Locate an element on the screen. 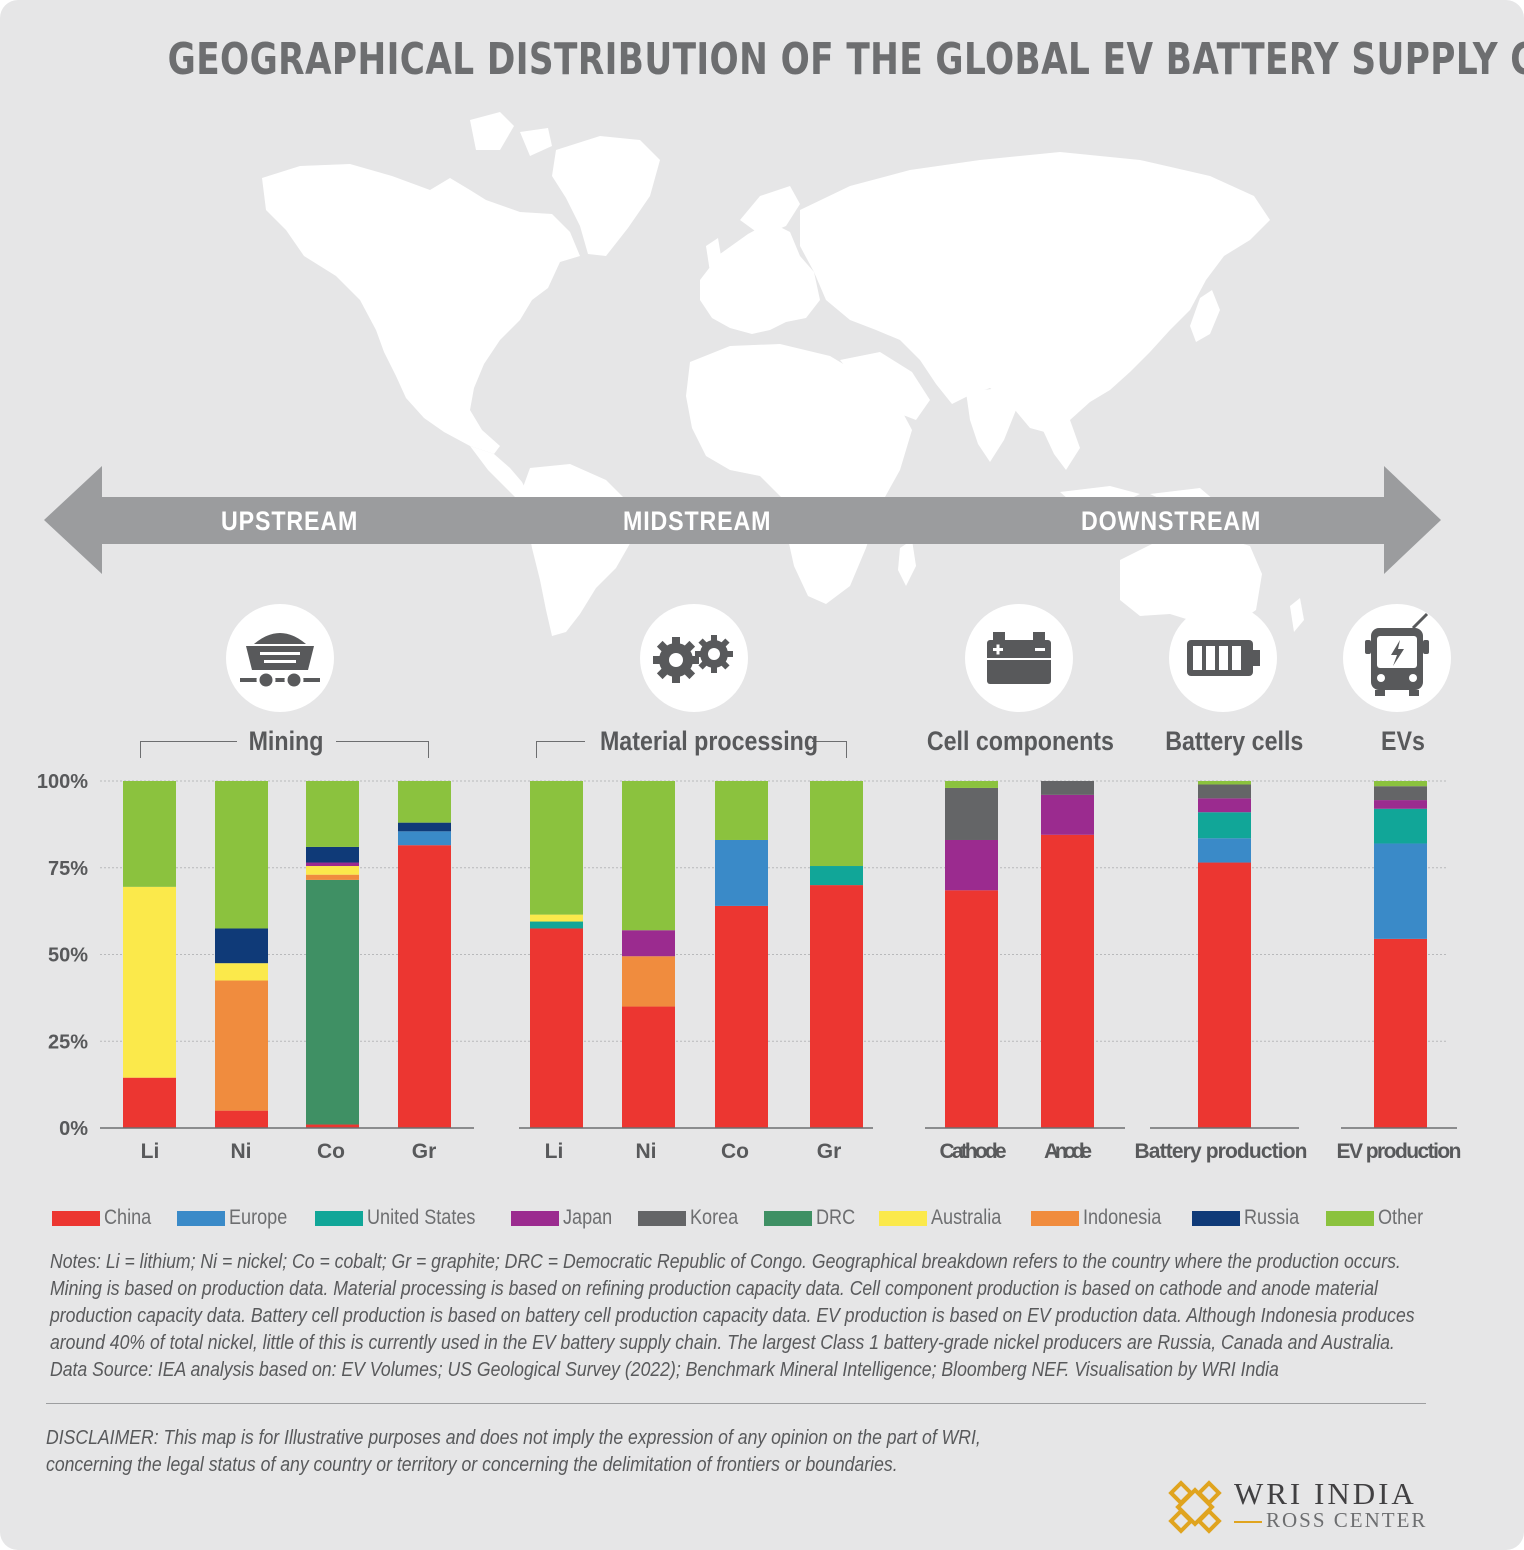  bar-cell-components-cathode is located at coordinates (971, 954).